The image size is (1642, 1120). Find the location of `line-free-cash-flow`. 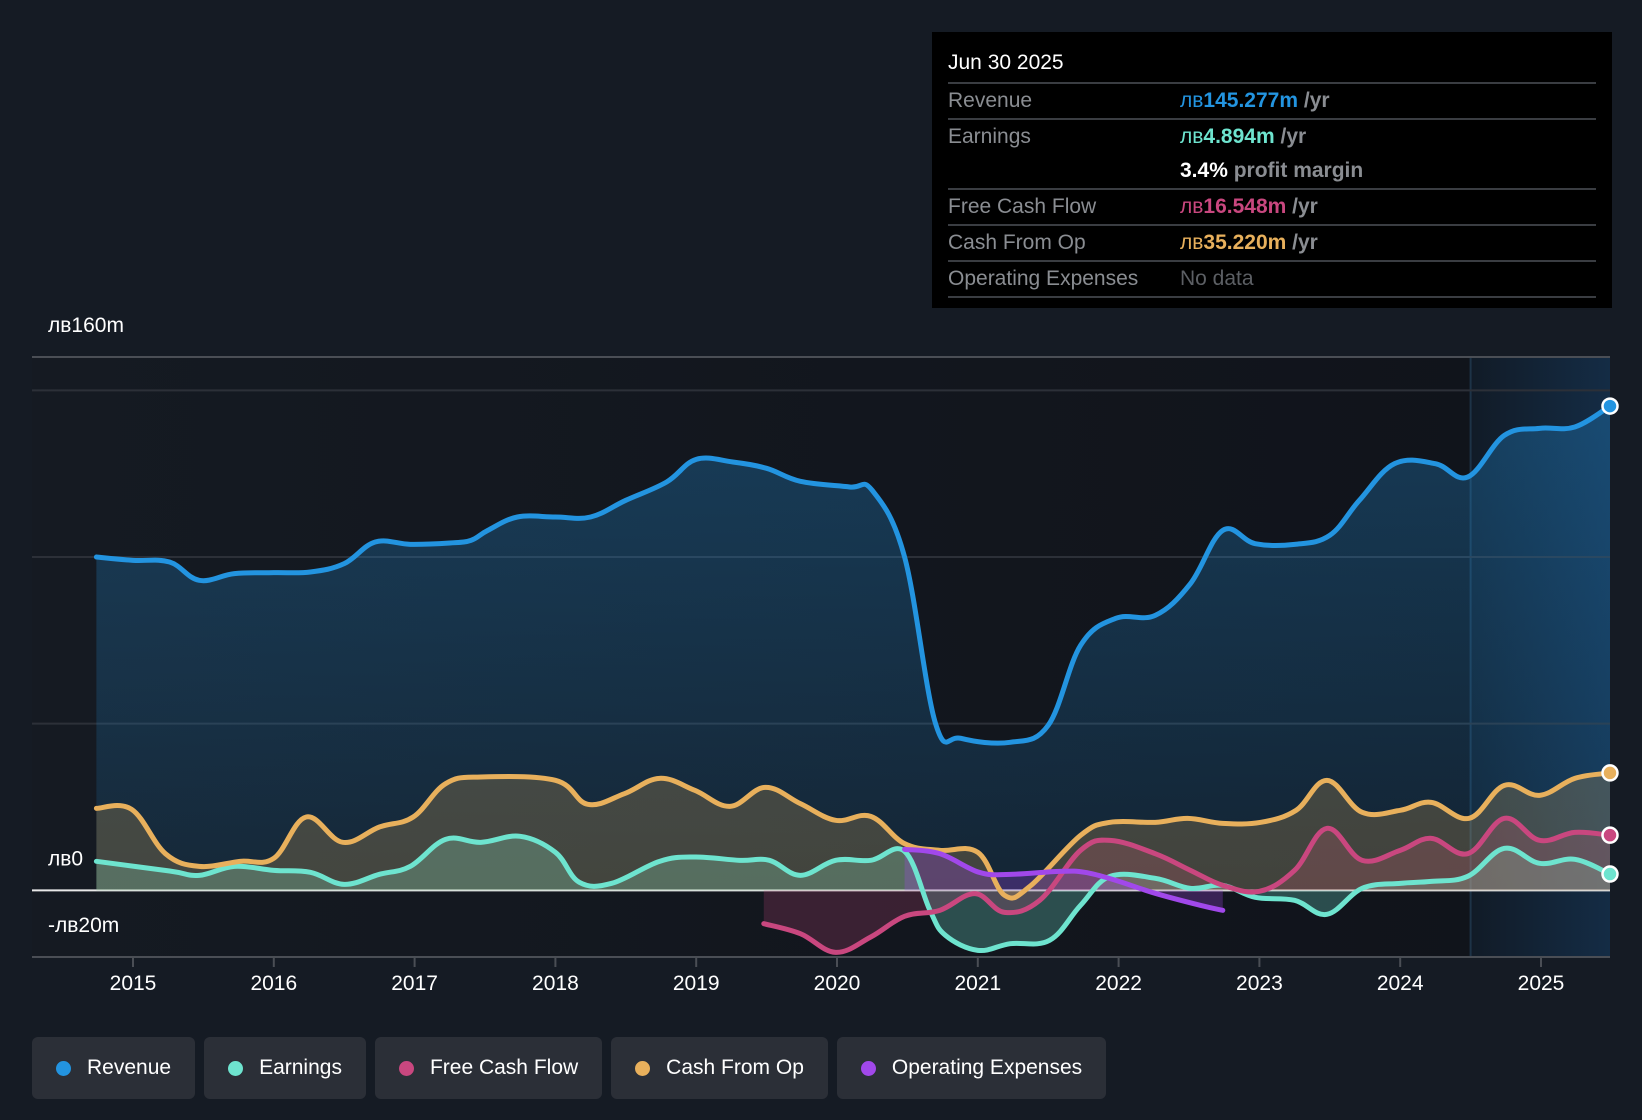

line-free-cash-flow is located at coordinates (1187, 885).